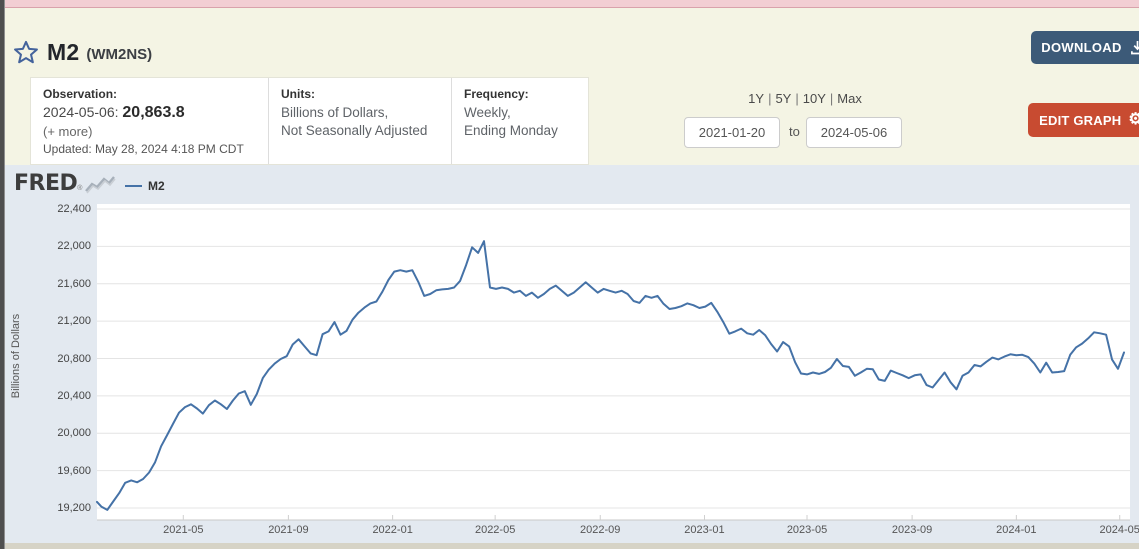 This screenshot has width=1139, height=549. What do you see at coordinates (807, 530) in the screenshot?
I see `x-tick-label: 2023-05` at bounding box center [807, 530].